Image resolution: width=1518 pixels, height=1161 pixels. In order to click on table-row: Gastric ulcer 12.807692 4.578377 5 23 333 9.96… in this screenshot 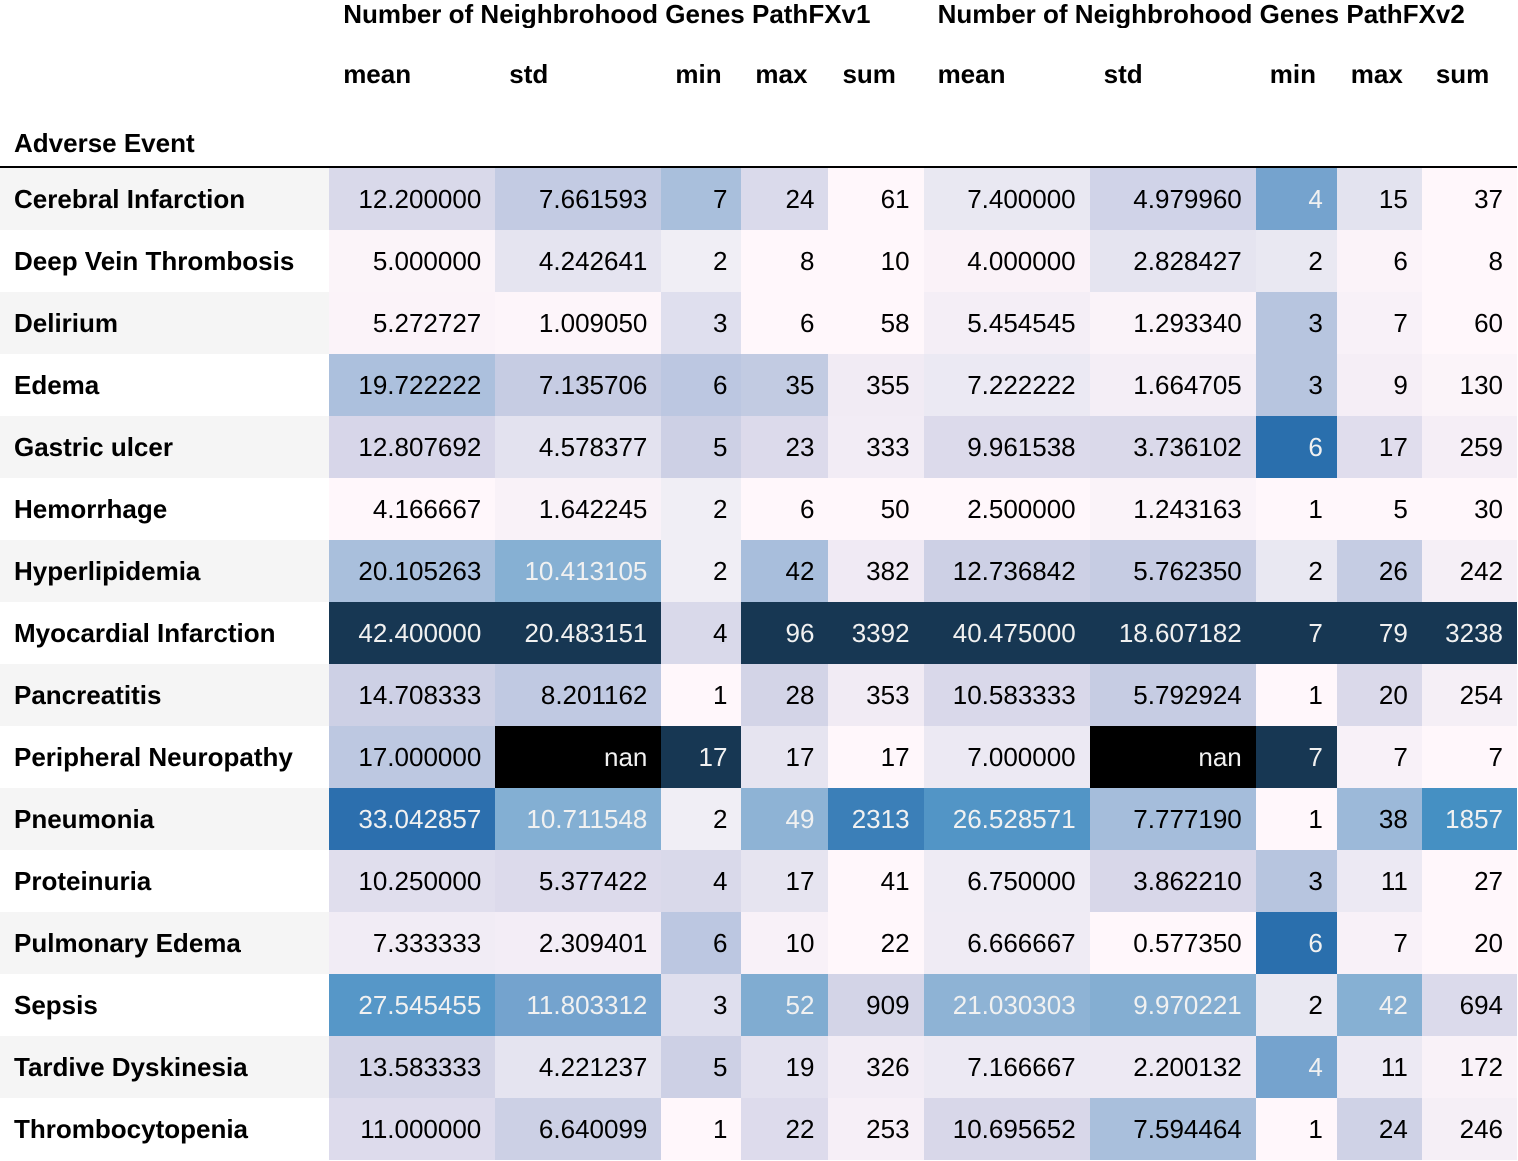, I will do `click(758, 447)`.